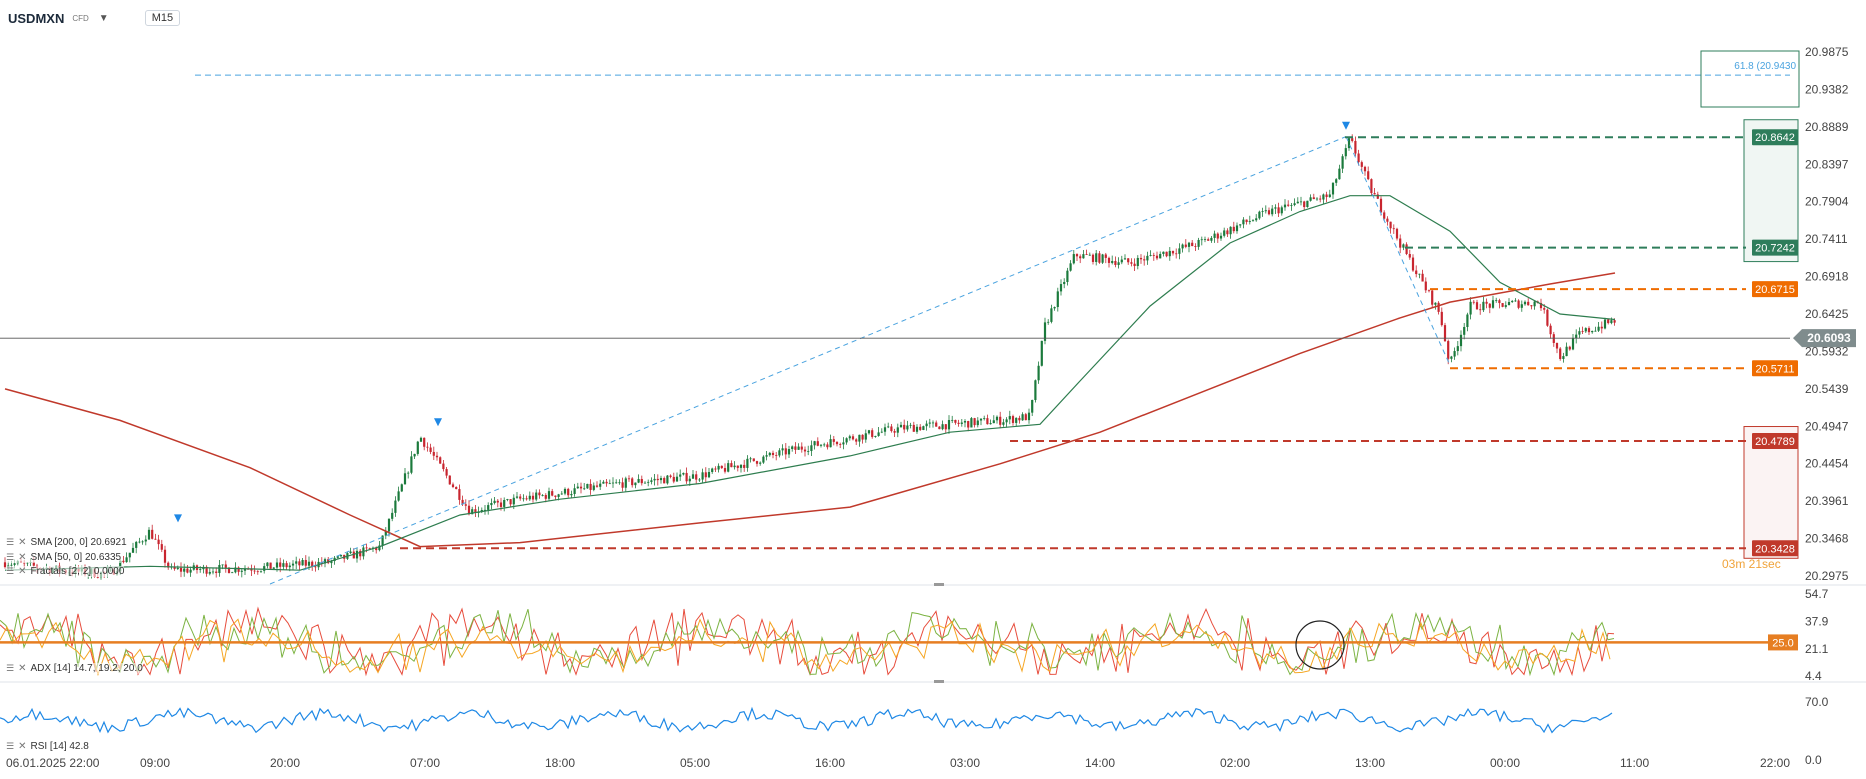 Image resolution: width=1866 pixels, height=779 pixels. I want to click on time-axis-label: 22:00, so click(1775, 763).